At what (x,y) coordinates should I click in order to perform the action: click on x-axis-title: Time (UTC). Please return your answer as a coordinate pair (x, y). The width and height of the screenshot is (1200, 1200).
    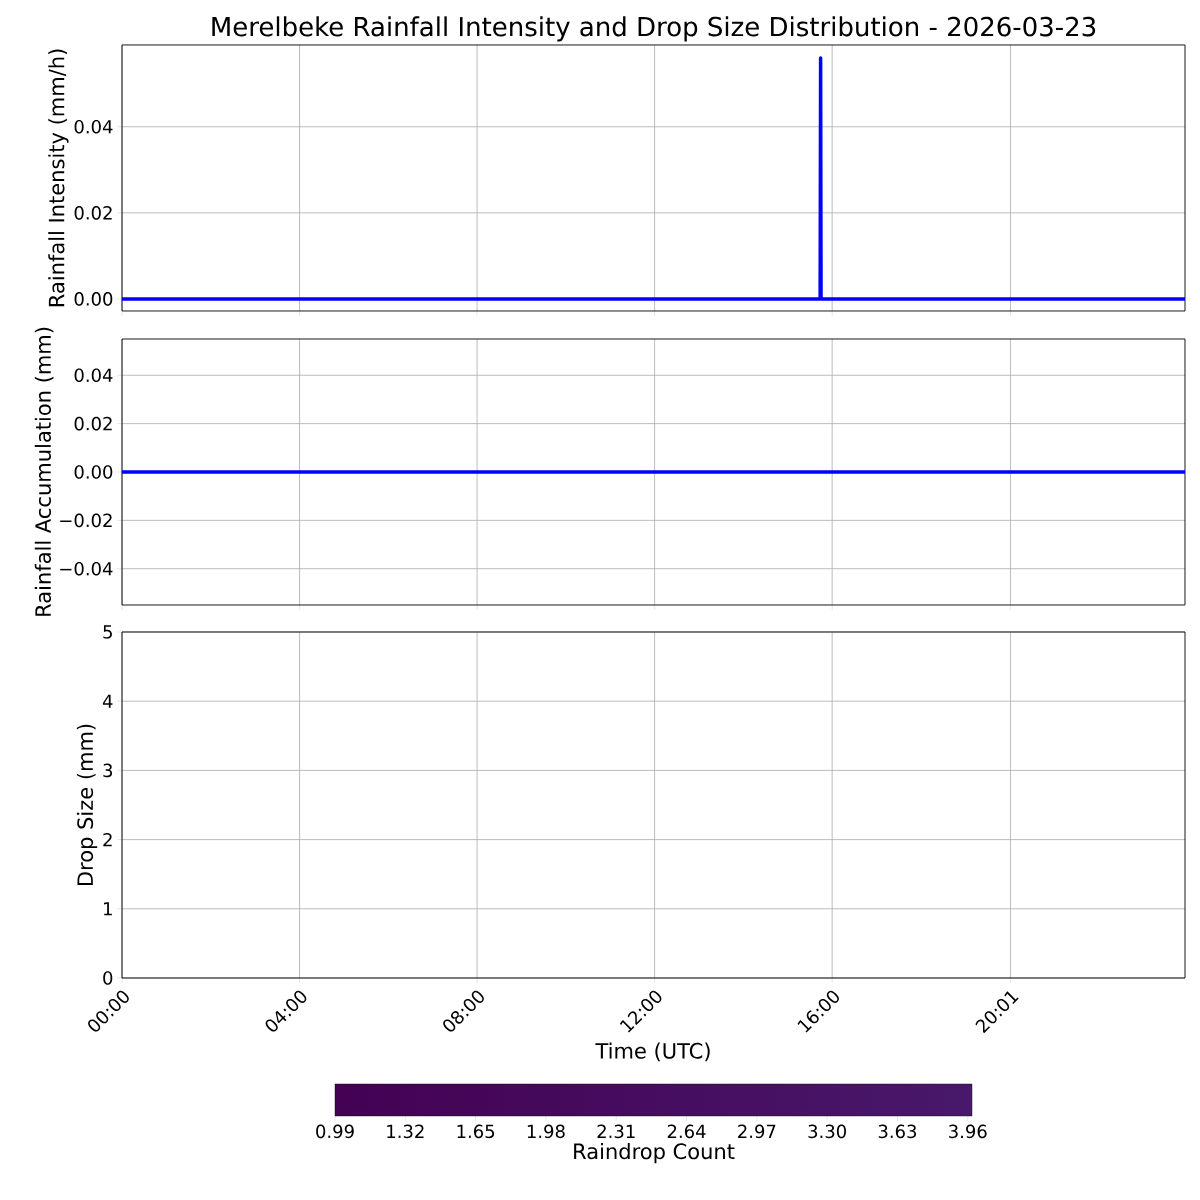
    Looking at the image, I should click on (652, 1052).